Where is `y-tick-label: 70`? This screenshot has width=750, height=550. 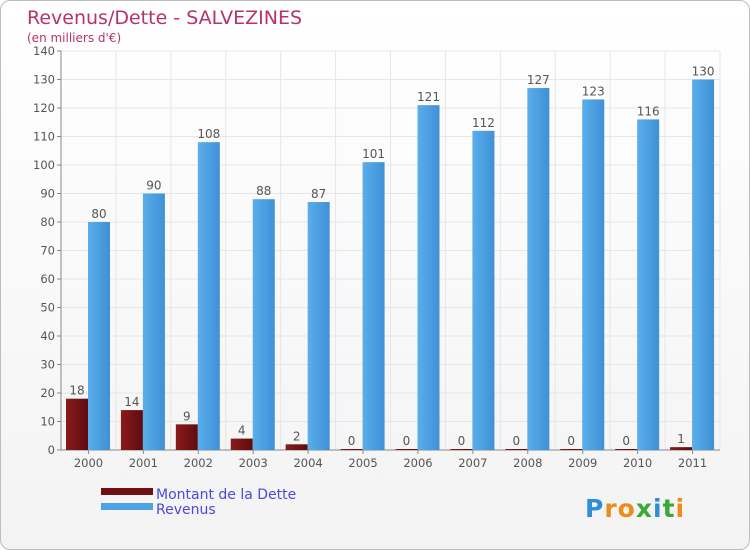
y-tick-label: 70 is located at coordinates (47, 251).